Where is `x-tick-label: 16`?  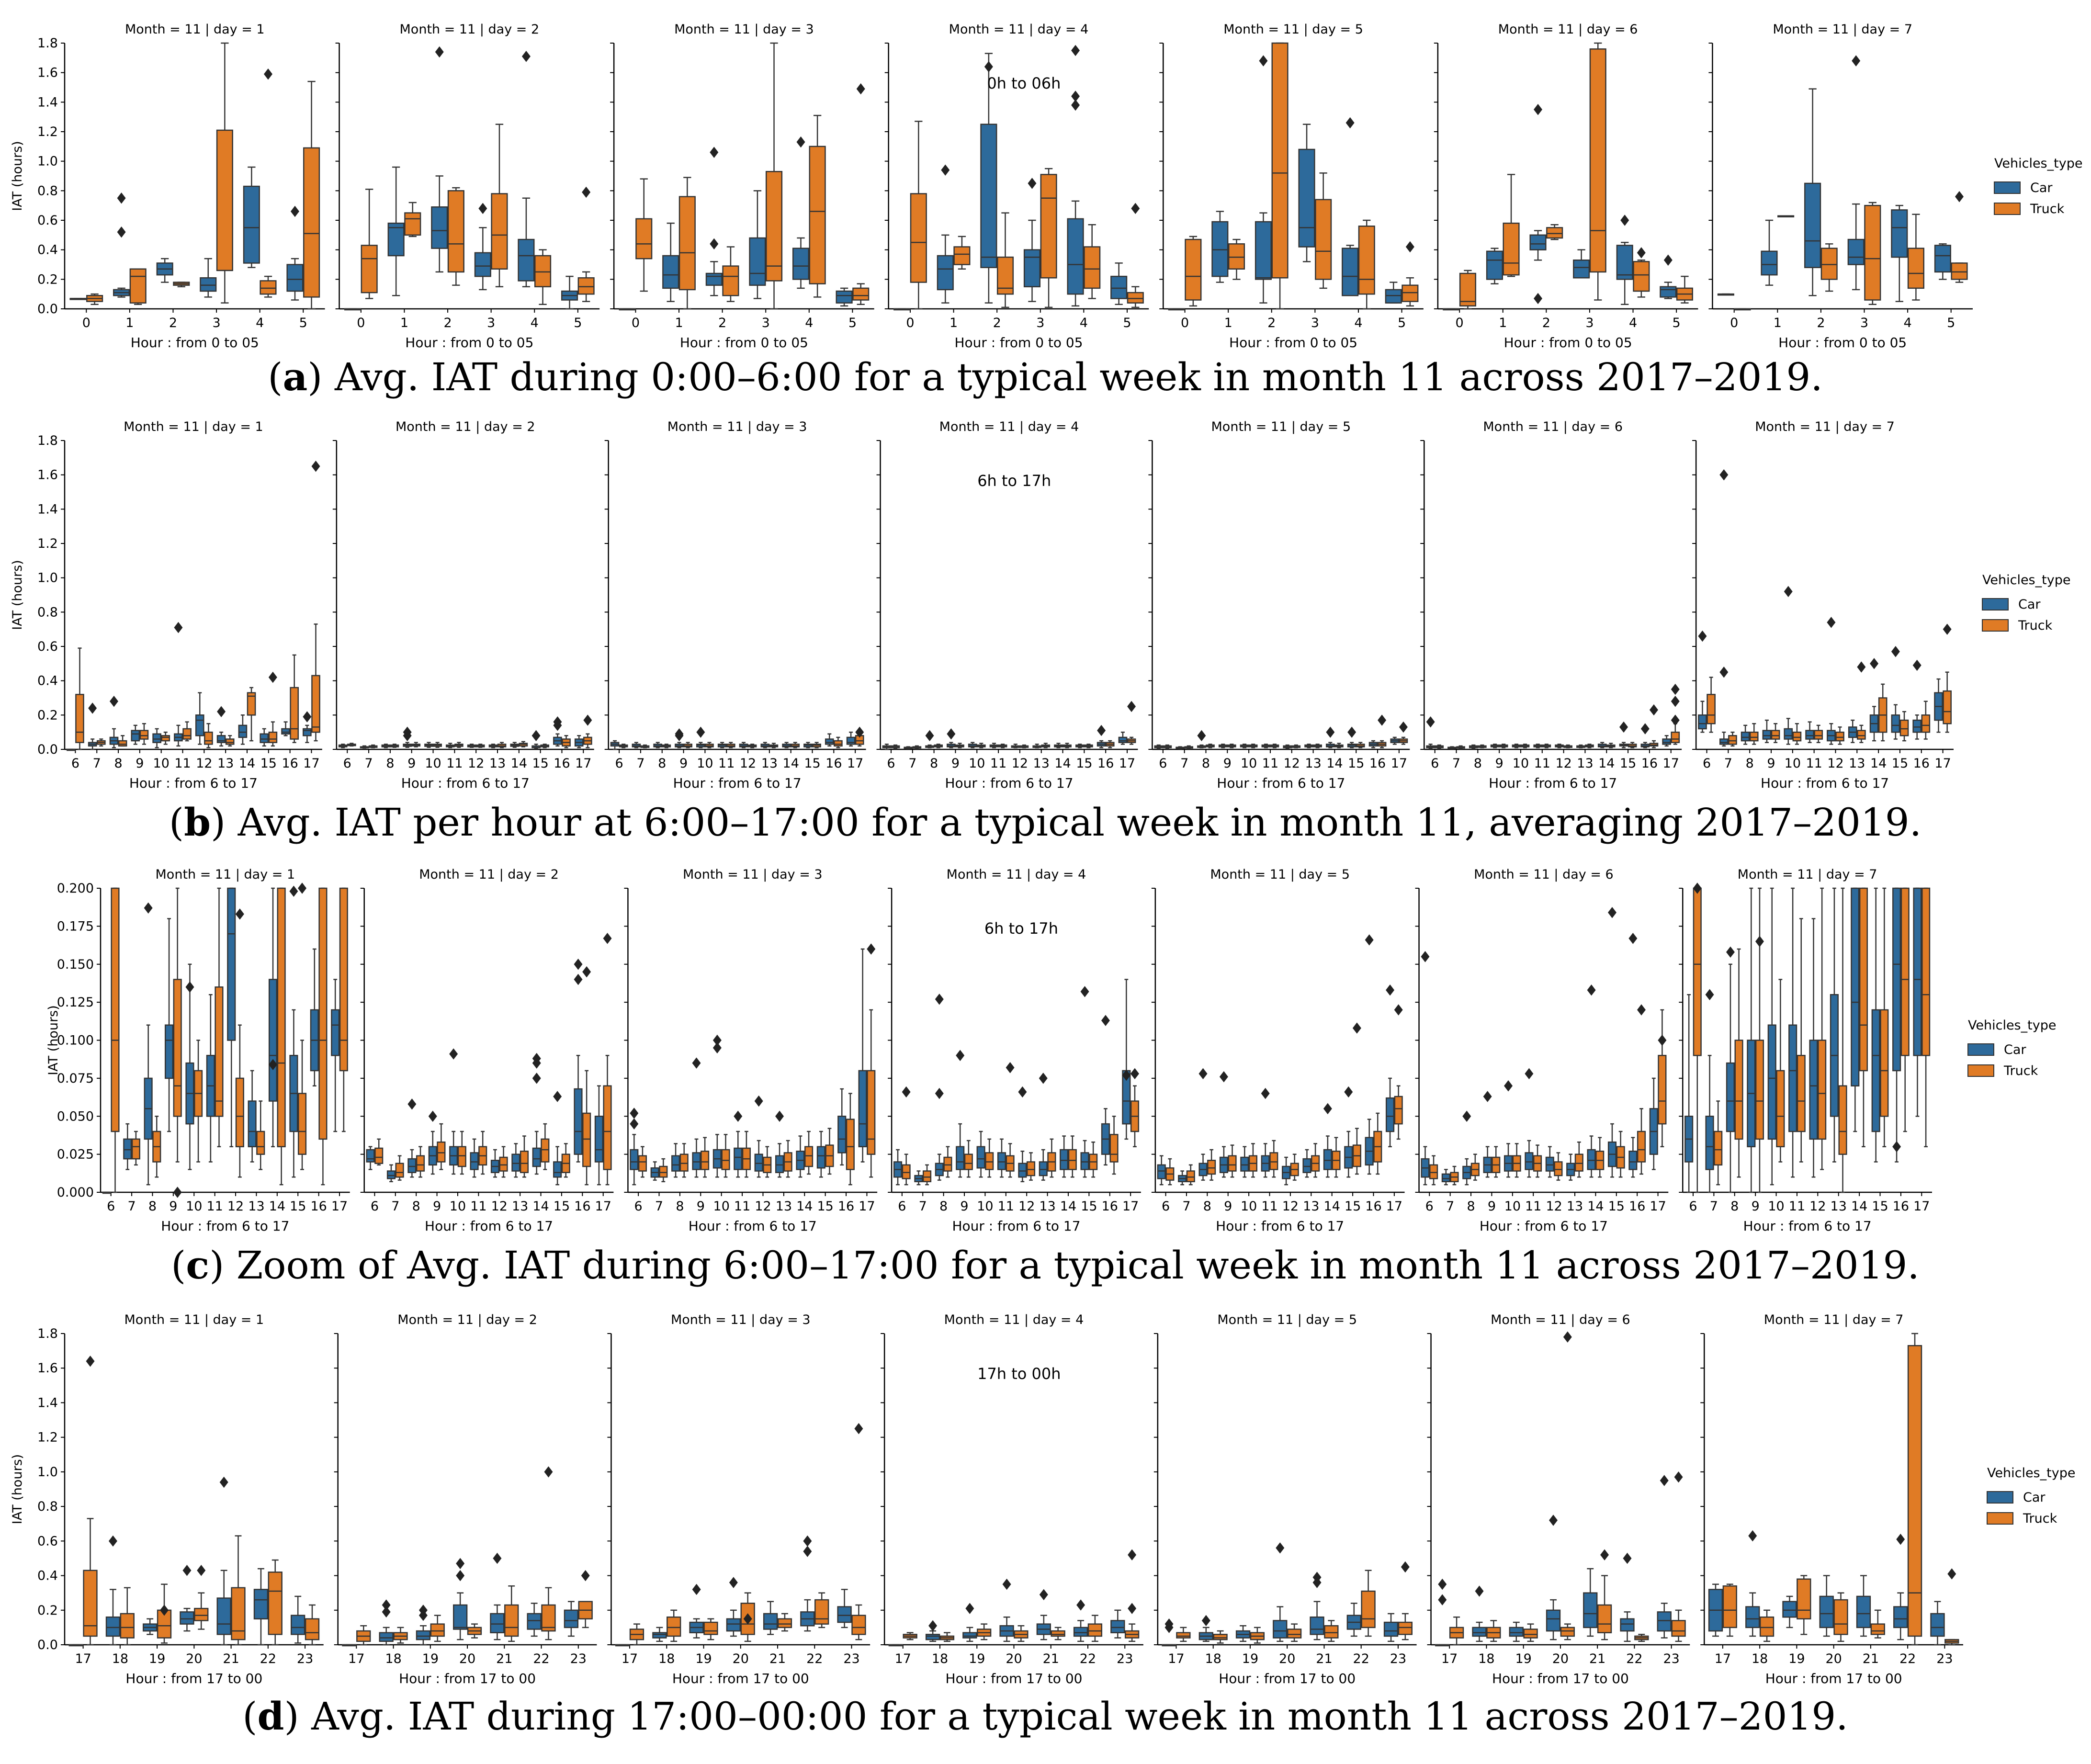
x-tick-label: 16 is located at coordinates (846, 1206).